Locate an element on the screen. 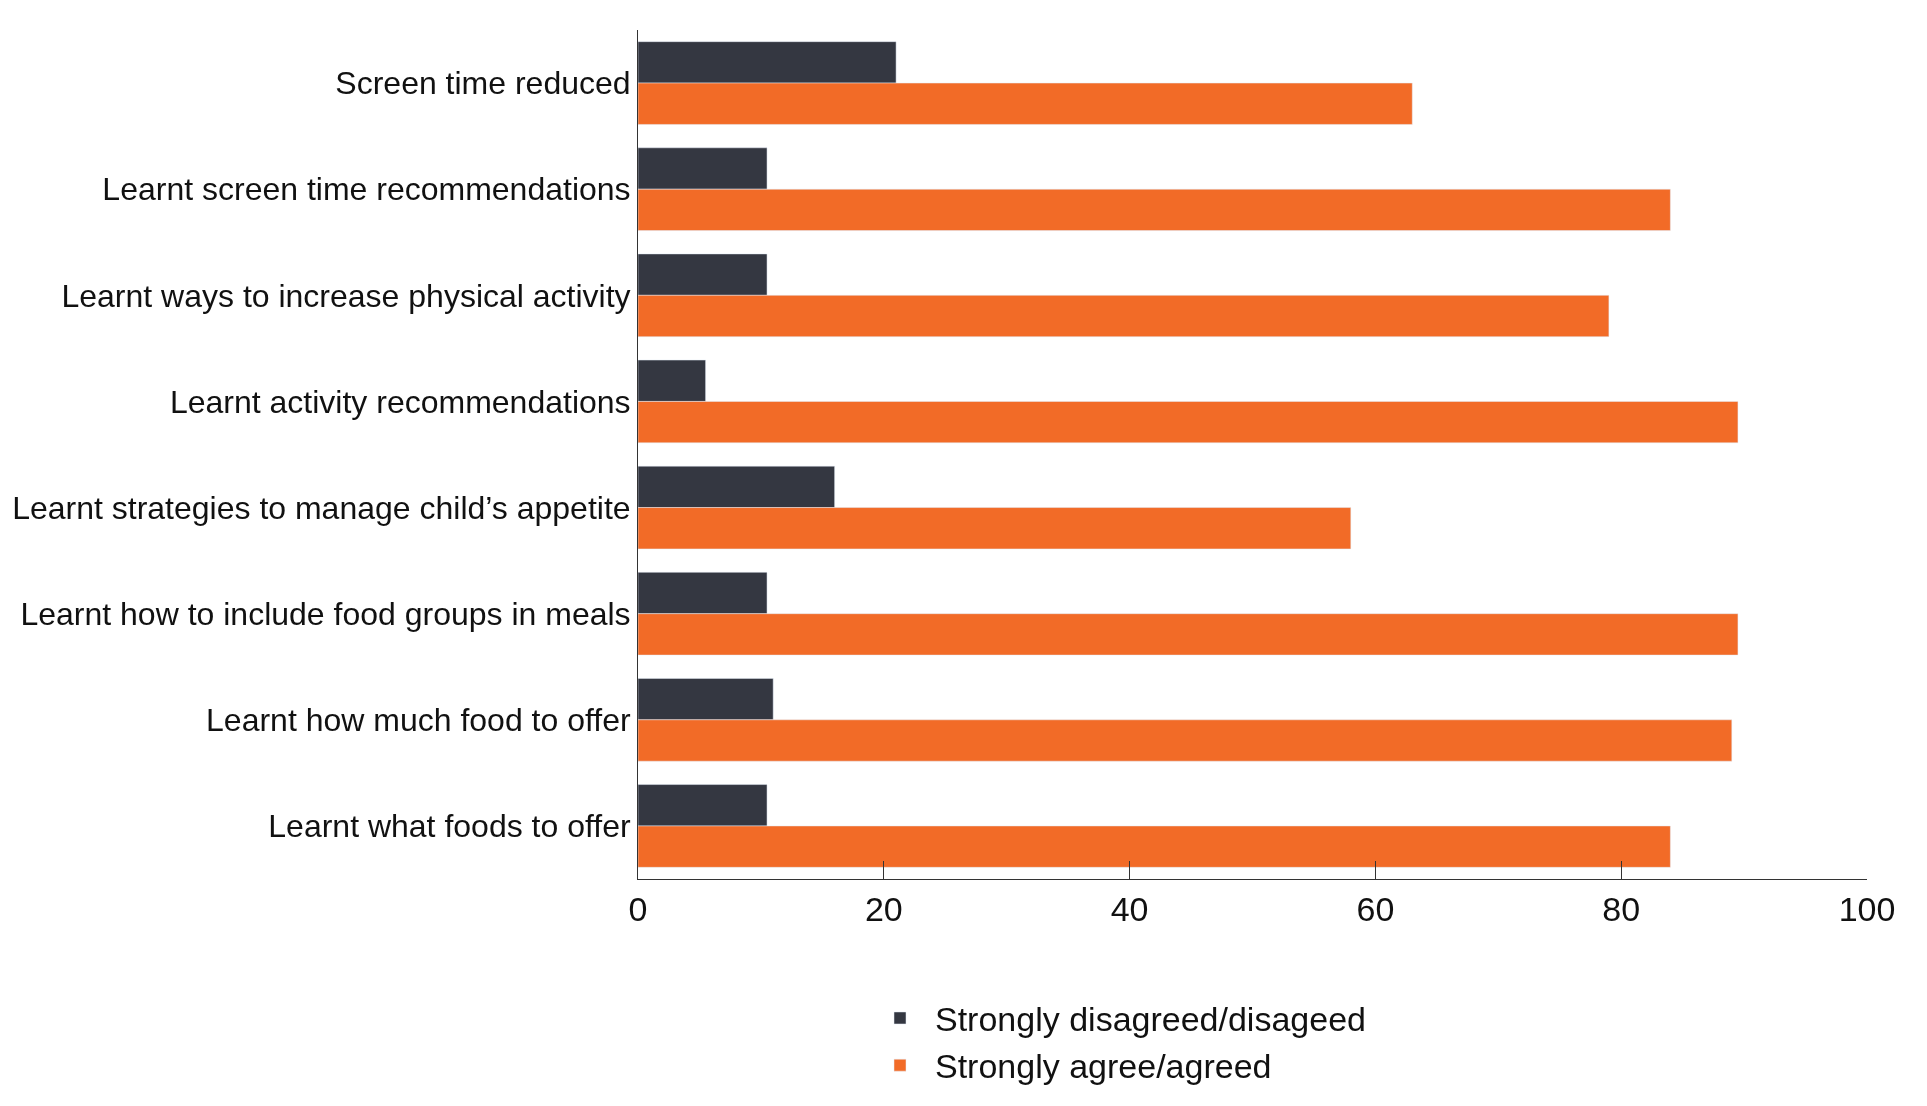 The height and width of the screenshot is (1106, 1927). y-tick-label: Learnt what foods to offer is located at coordinates (449, 826).